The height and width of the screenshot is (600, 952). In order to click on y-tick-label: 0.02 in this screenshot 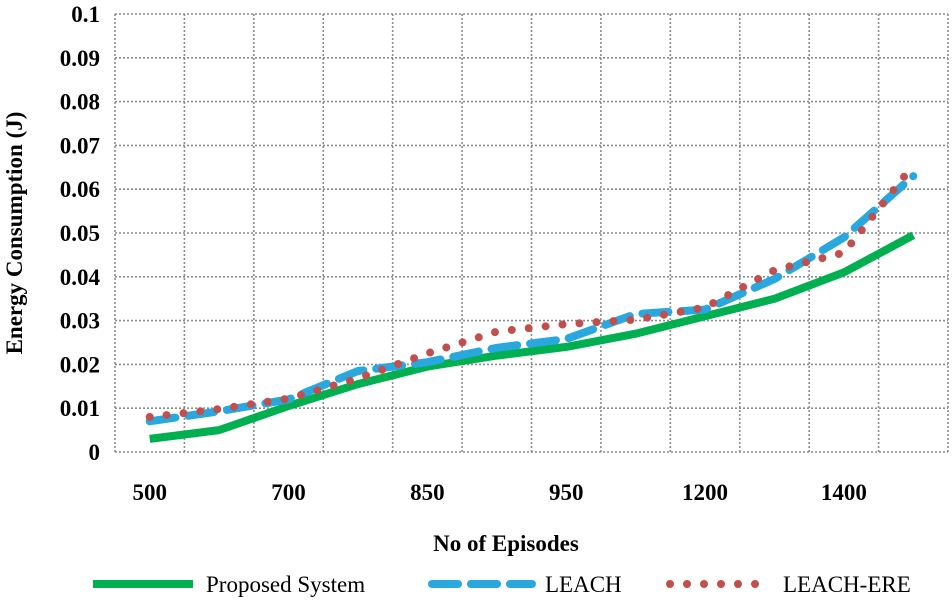, I will do `click(80, 364)`.